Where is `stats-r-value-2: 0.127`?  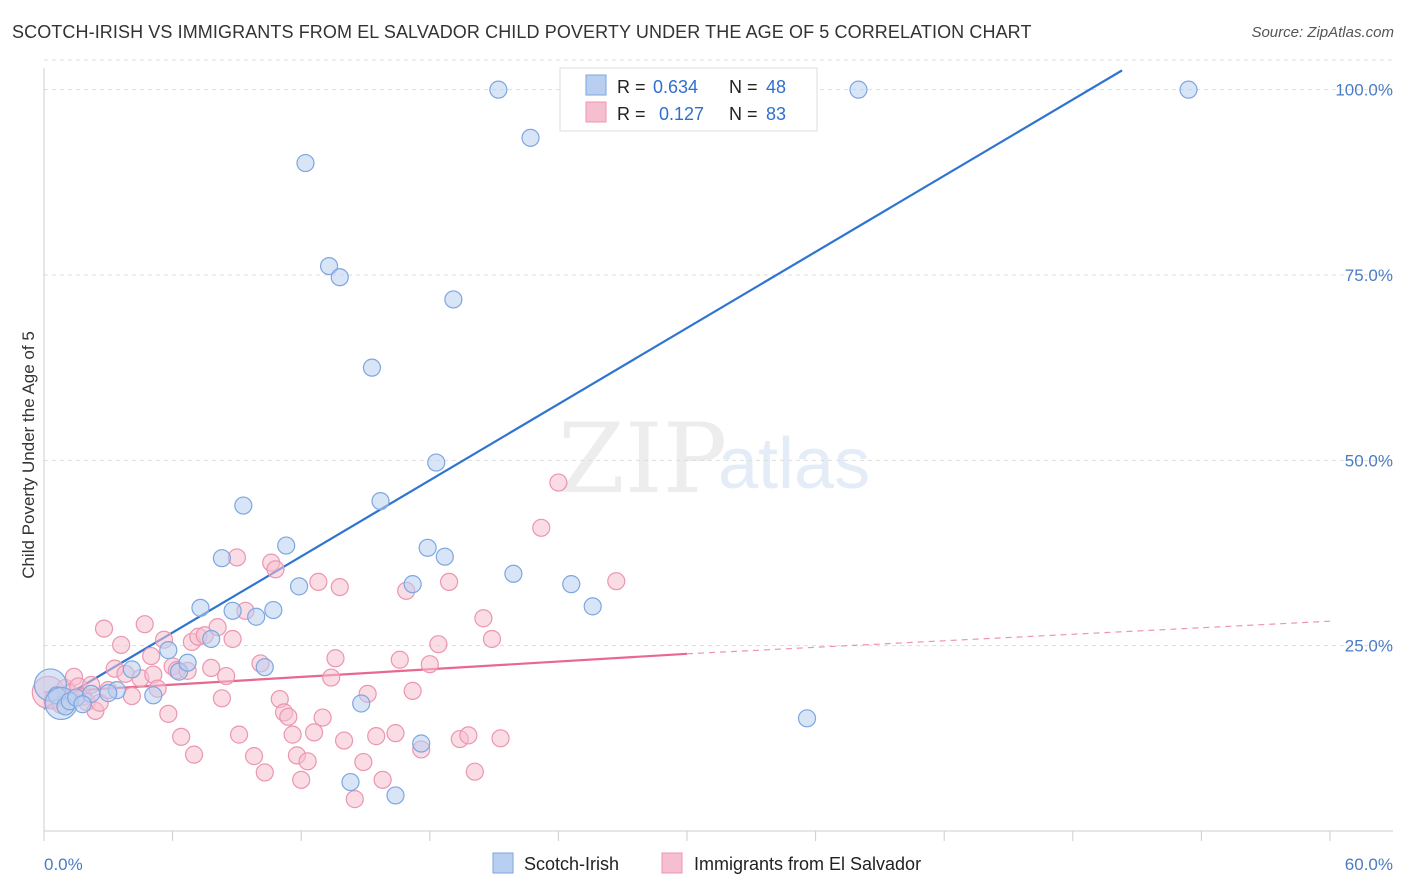
stats-r-value-2: 0.127 is located at coordinates (681, 114).